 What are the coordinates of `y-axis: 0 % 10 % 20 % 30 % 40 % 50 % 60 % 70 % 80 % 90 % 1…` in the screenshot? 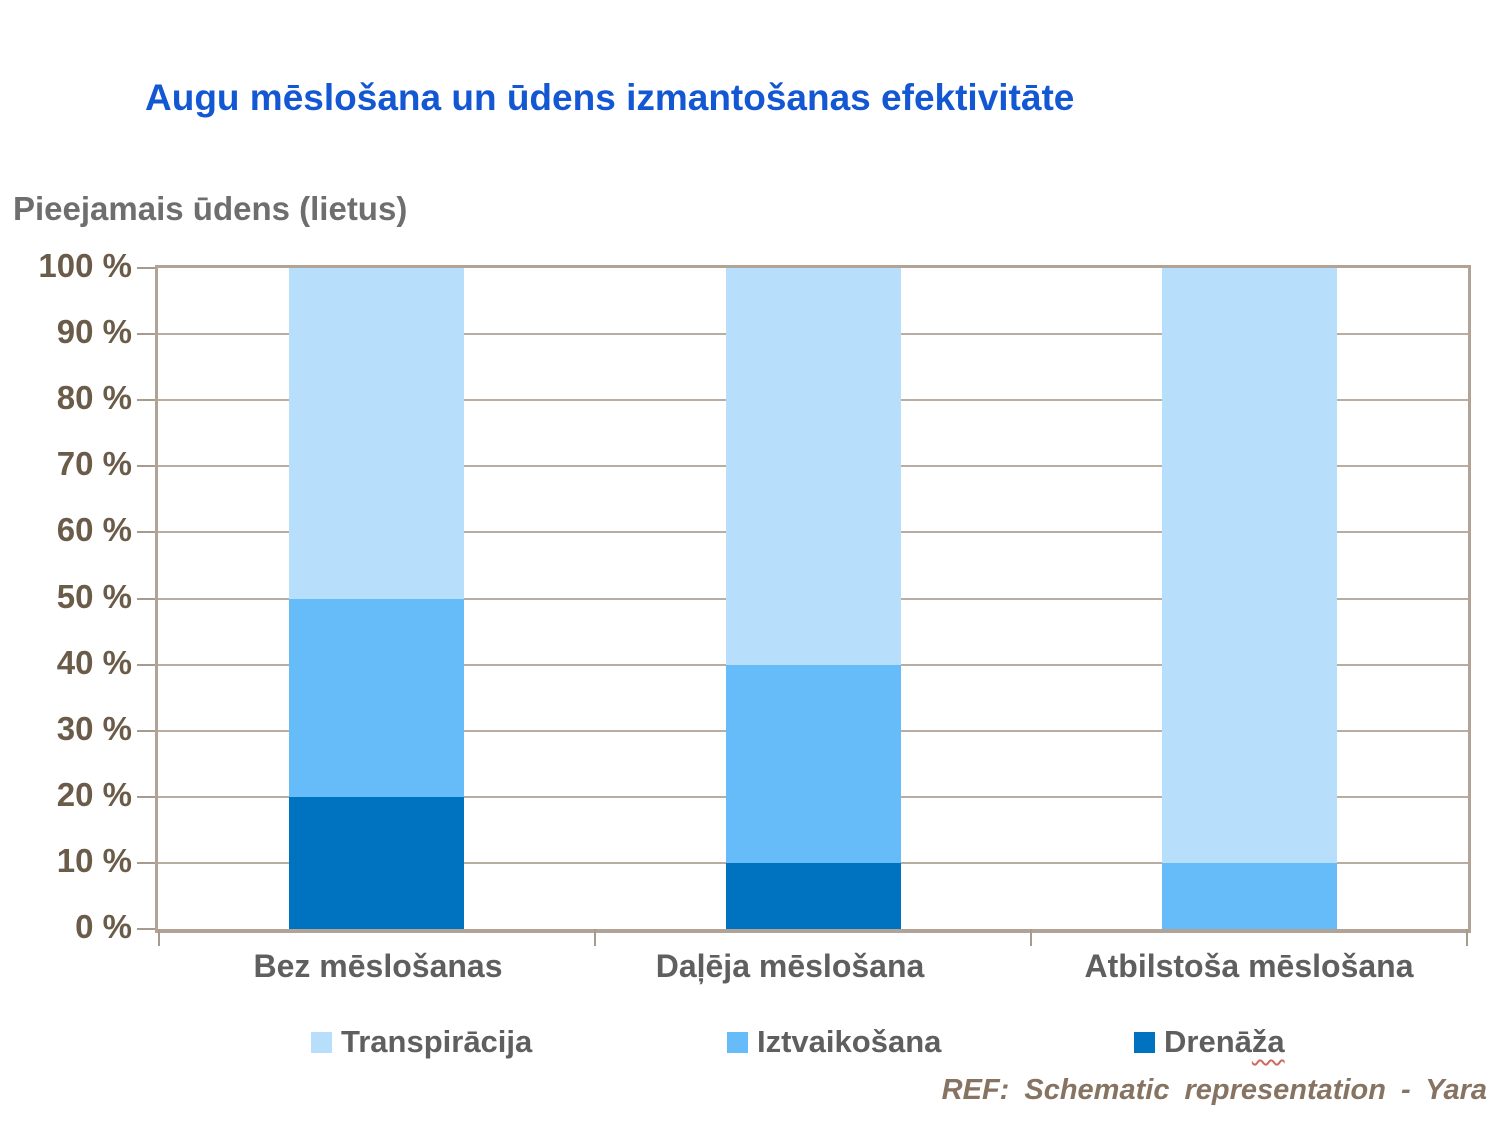 It's located at (66, 596).